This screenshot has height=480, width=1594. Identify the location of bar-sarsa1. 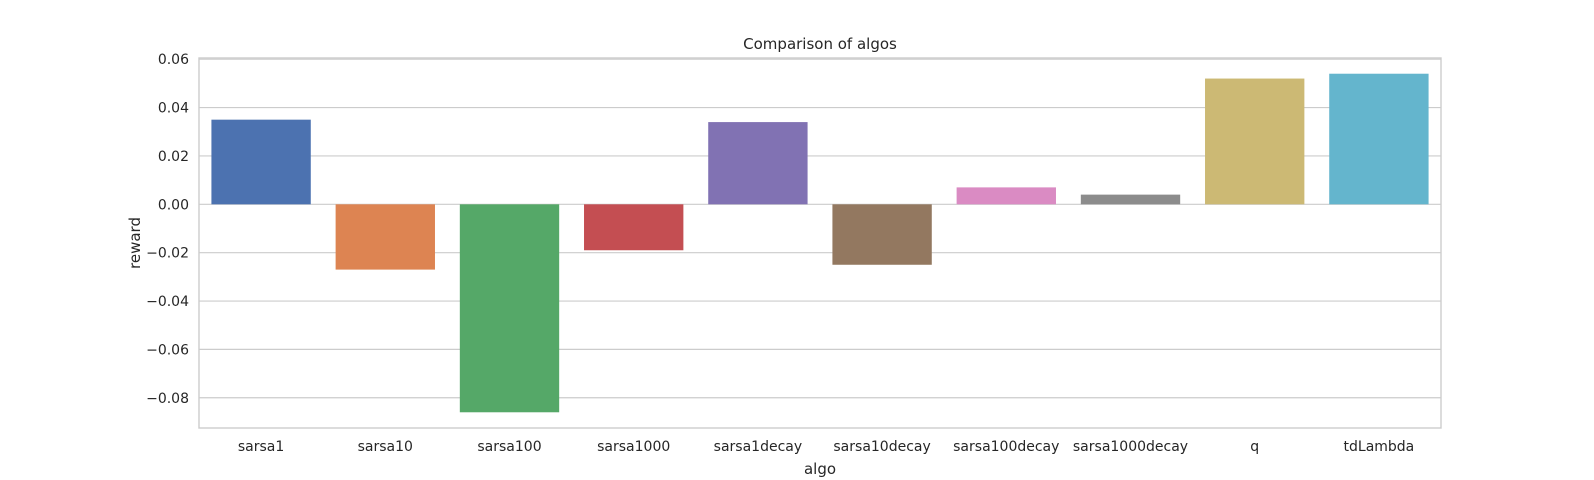
(261, 162).